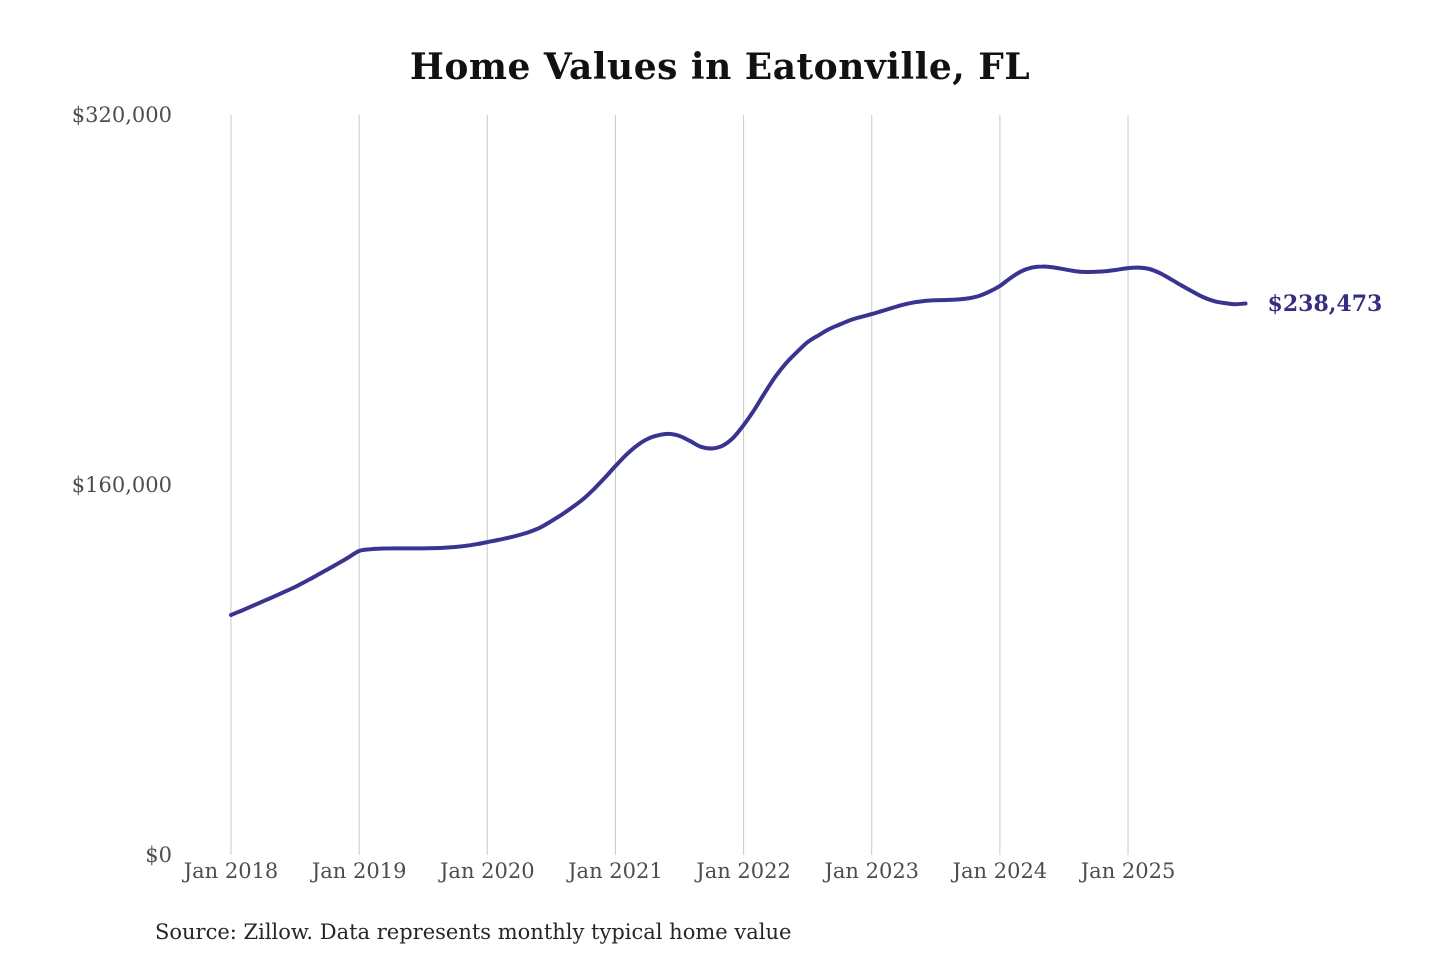 The image size is (1440, 960). I want to click on y-tick-label: $160,000, so click(121, 485).